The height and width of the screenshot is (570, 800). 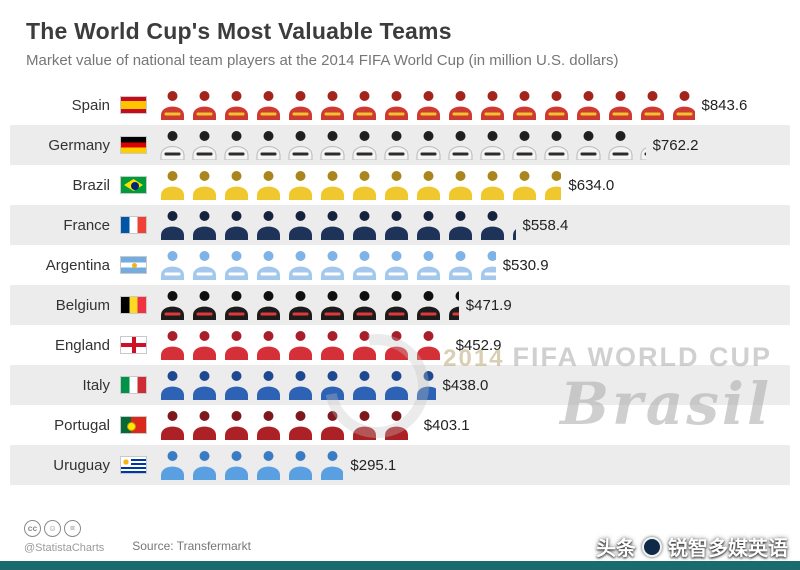 What do you see at coordinates (545, 225) in the screenshot?
I see `value-label: $558.4` at bounding box center [545, 225].